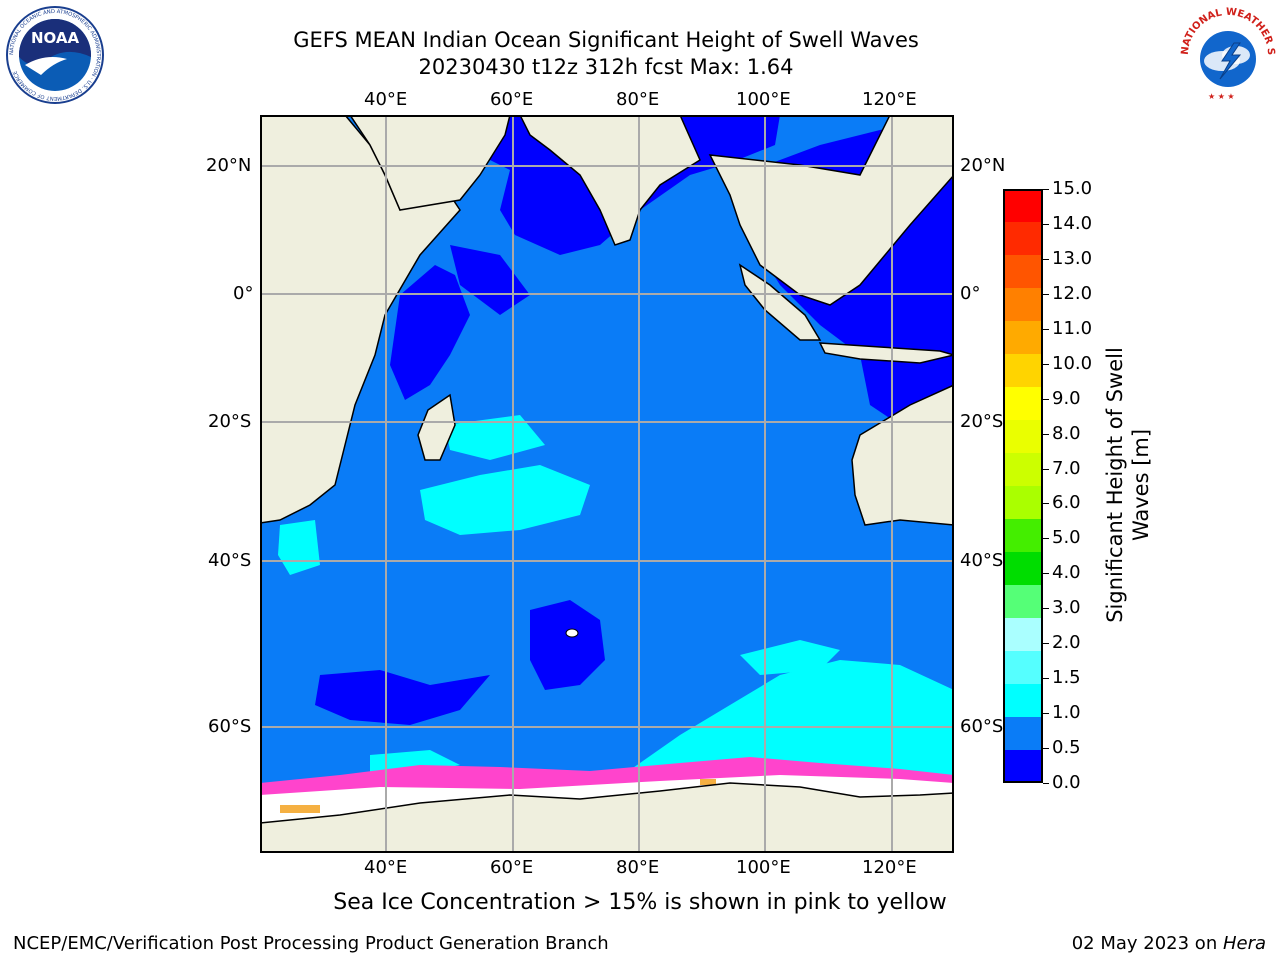 The image size is (1280, 960). Describe the element at coordinates (610, 180) in the screenshot. I see `land-india` at that location.